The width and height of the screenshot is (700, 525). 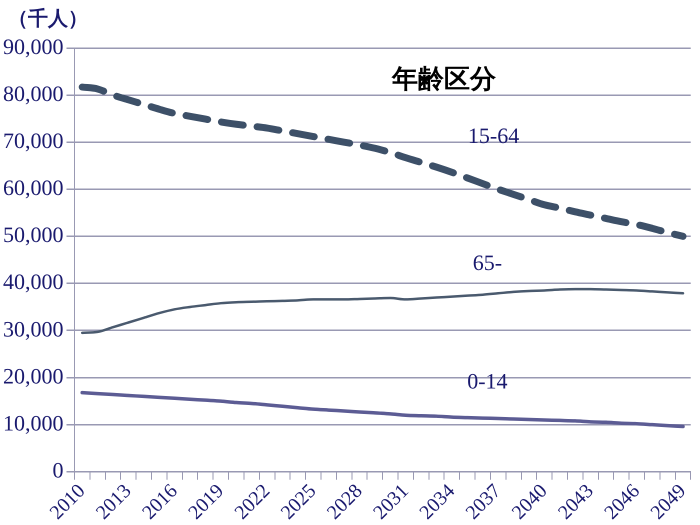 What do you see at coordinates (487, 381) in the screenshot?
I see `series-label: 0-14` at bounding box center [487, 381].